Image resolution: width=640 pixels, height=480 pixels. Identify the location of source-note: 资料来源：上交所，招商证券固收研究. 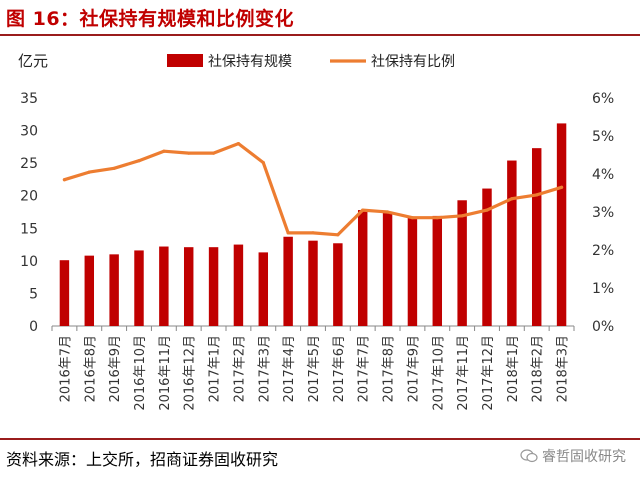
(142, 459).